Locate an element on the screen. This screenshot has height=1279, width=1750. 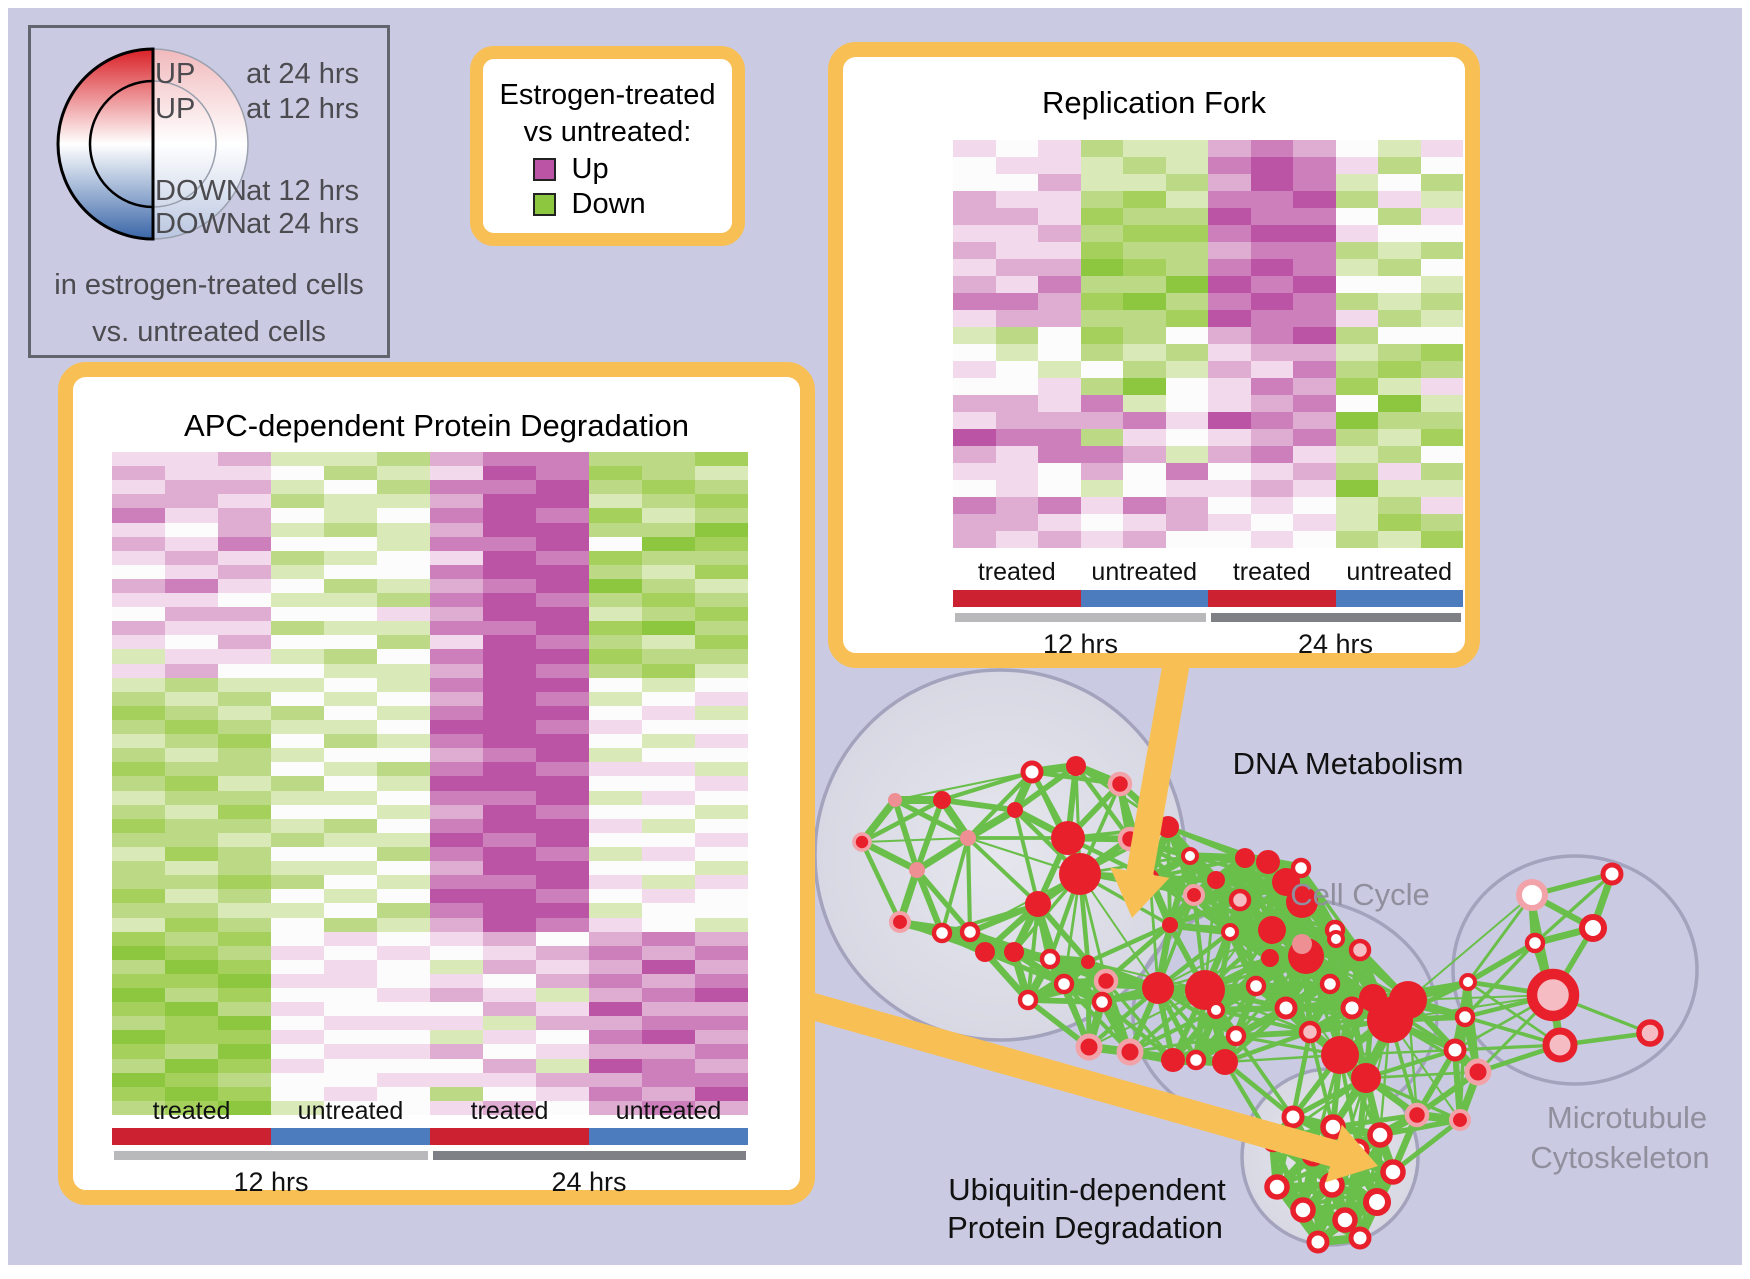
updown-legend: Estrogen-treated vs untreated: Up Down is located at coordinates (607, 146).